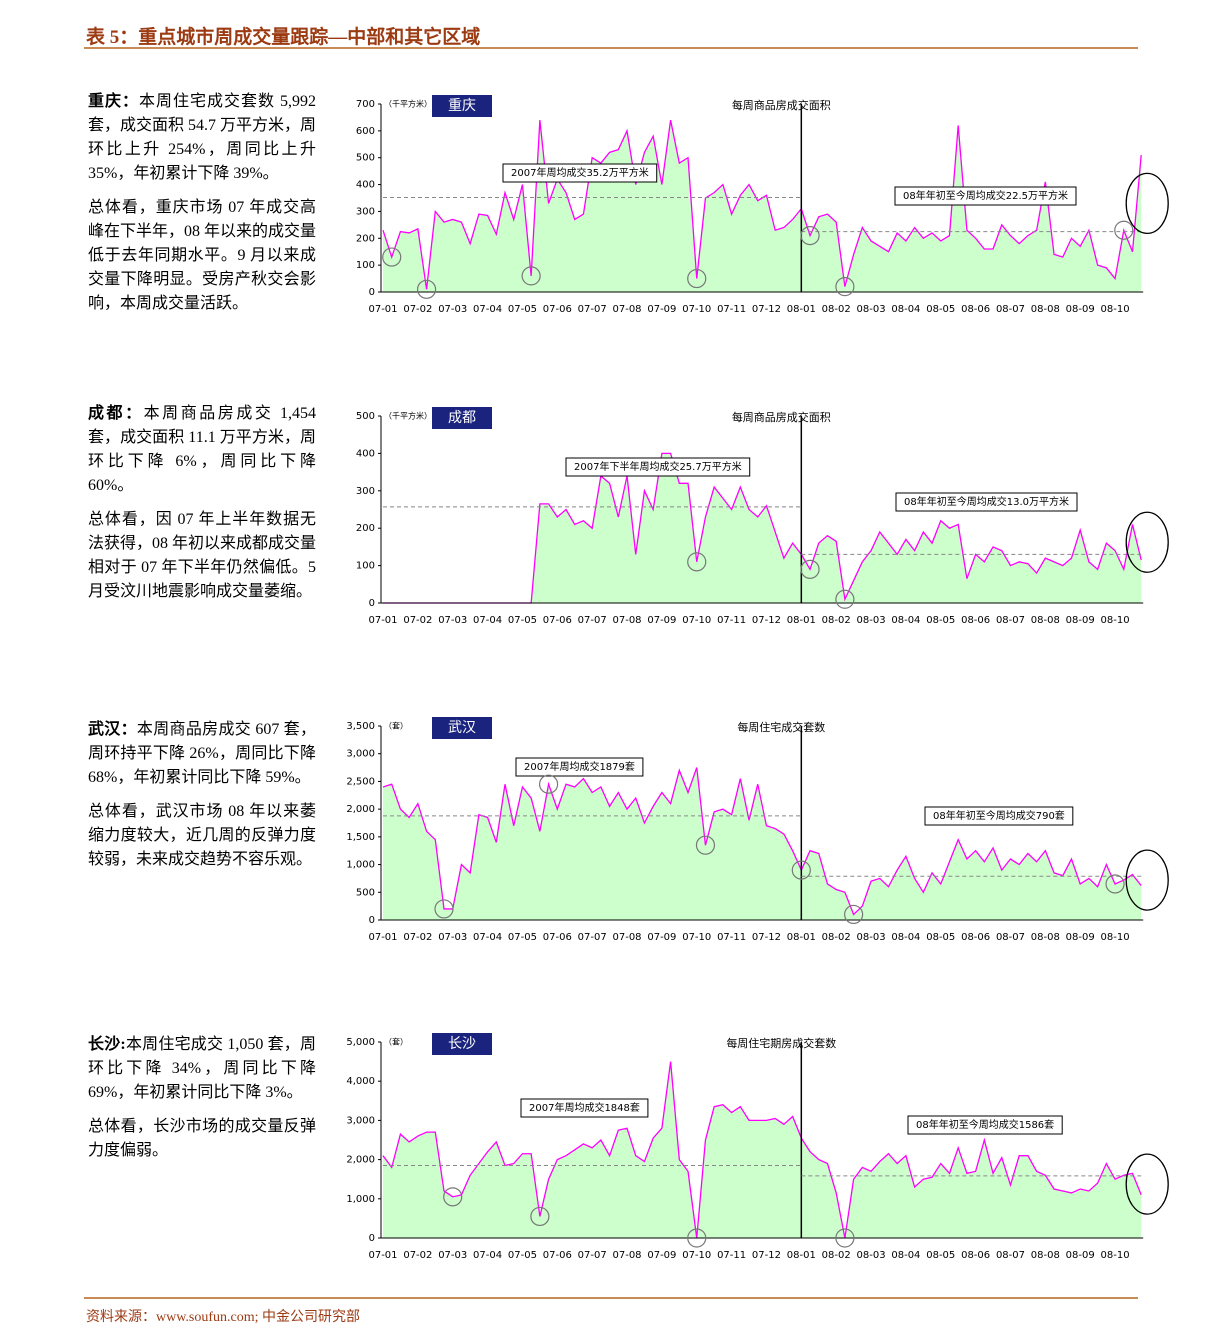 This screenshot has height=1344, width=1224. I want to click on annotation: 2007年周均成交35.2万平方米, so click(580, 172).